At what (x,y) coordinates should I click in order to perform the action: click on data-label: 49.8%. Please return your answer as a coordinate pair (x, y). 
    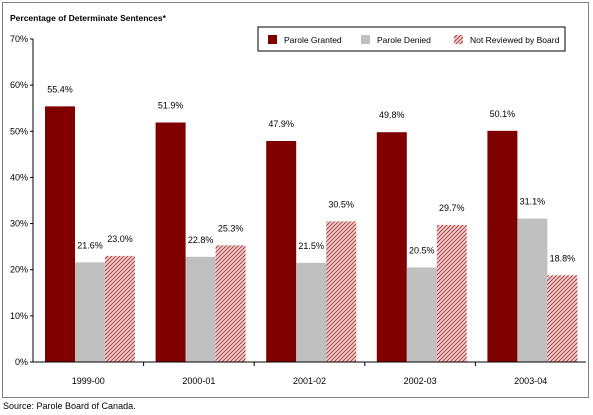
    Looking at the image, I should click on (392, 115).